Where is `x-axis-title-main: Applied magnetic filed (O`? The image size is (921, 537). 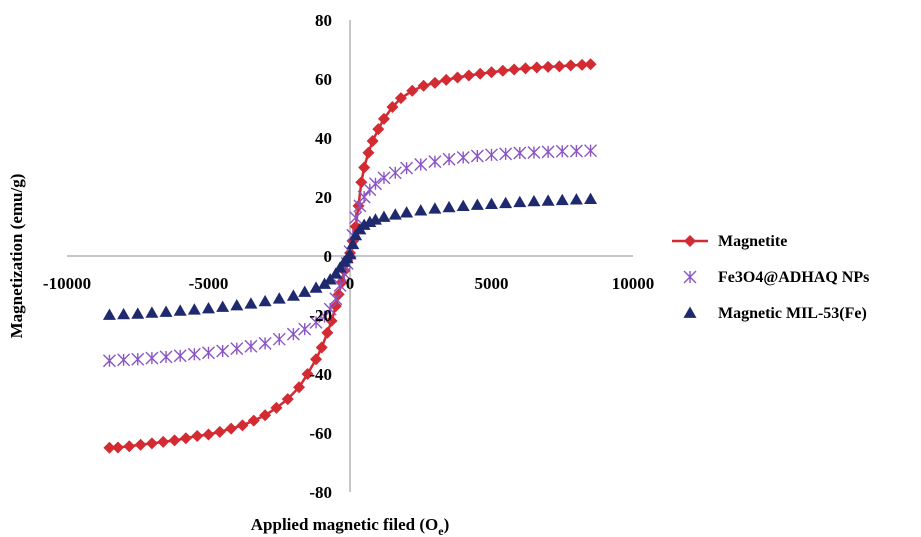
x-axis-title-main: Applied magnetic filed (O is located at coordinates (344, 524).